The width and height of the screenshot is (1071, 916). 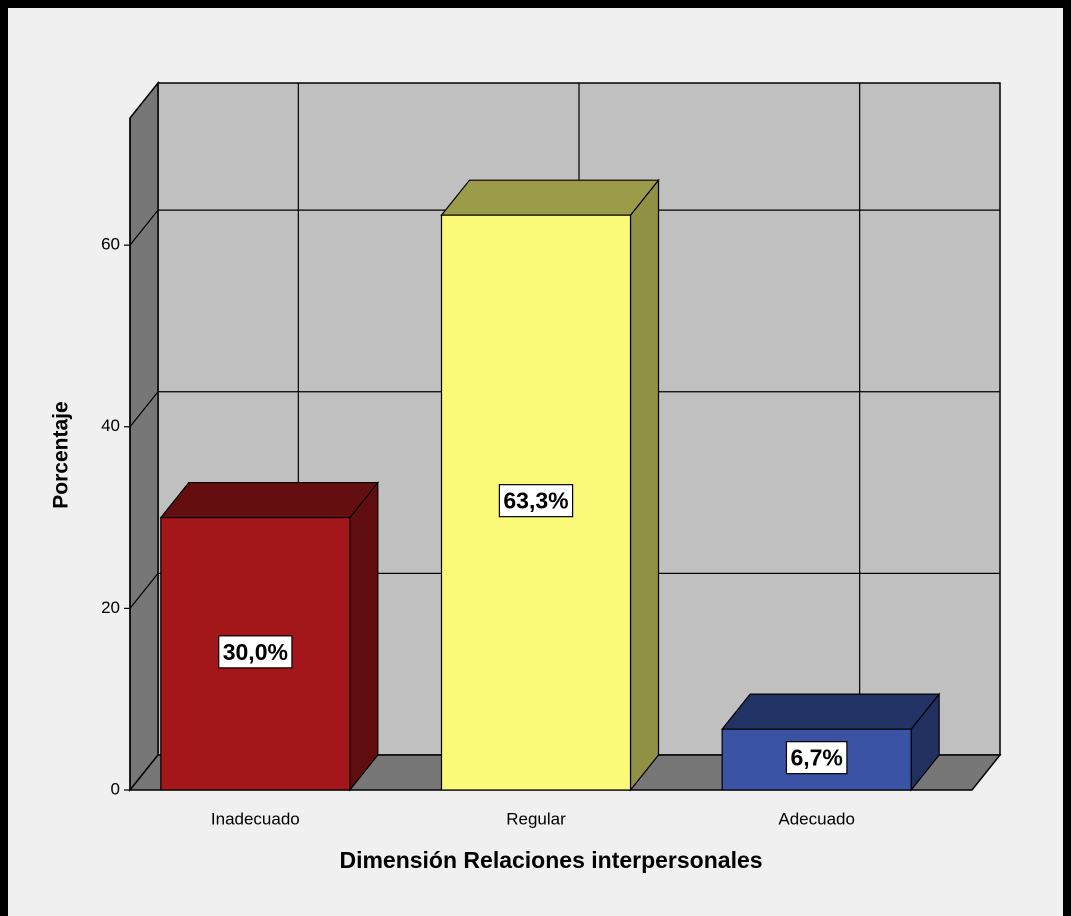 I want to click on y-tick-label: 20, so click(x=110, y=607).